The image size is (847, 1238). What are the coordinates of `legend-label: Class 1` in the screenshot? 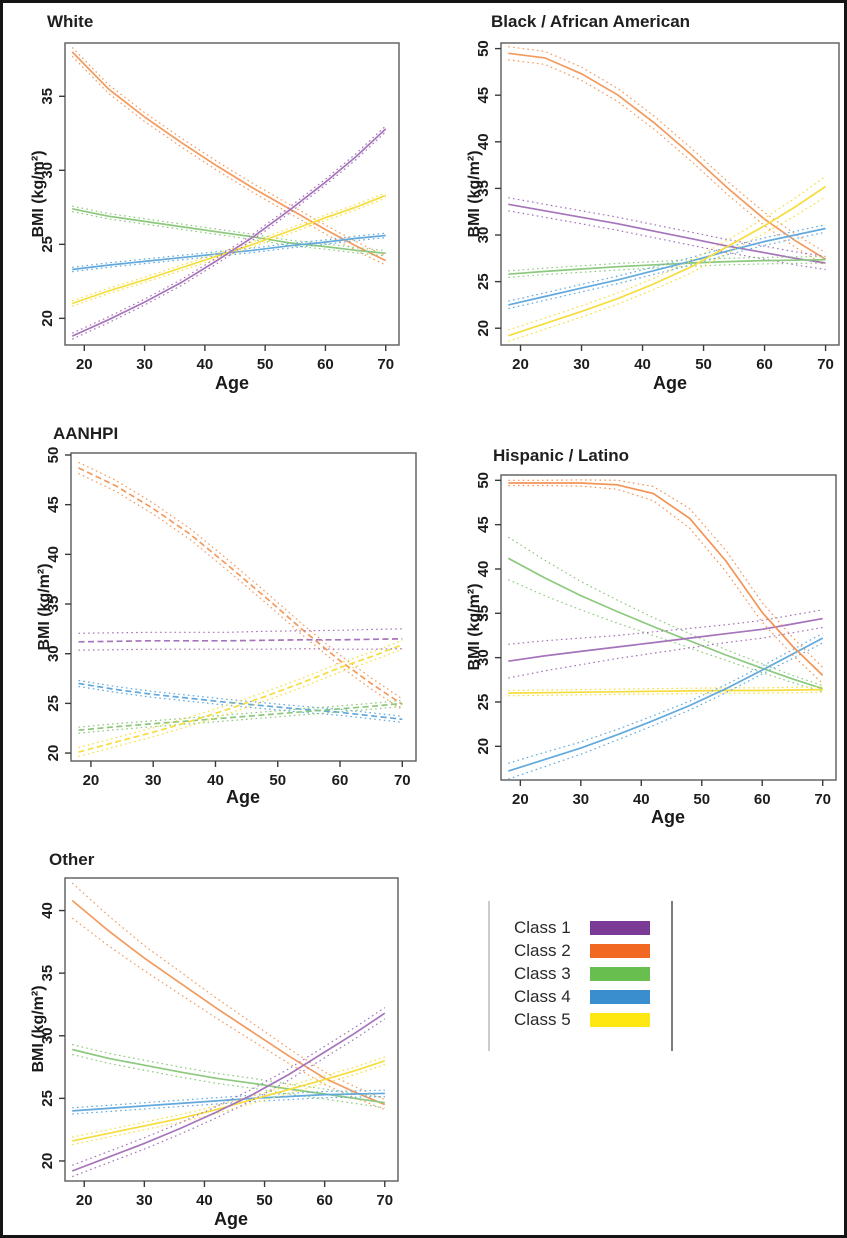 It's located at (542, 927).